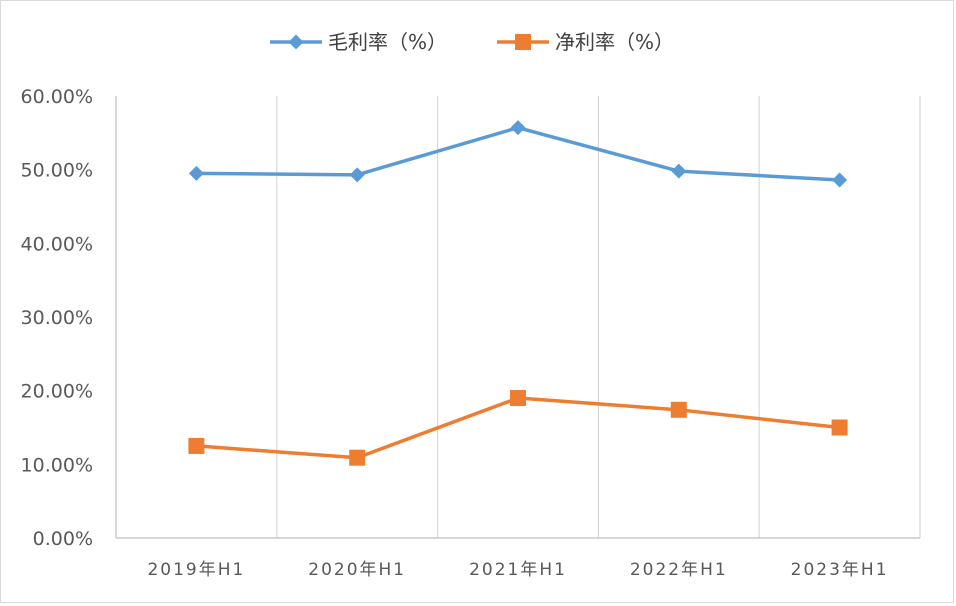 The image size is (956, 606). I want to click on series-net-margin, so click(518, 428).